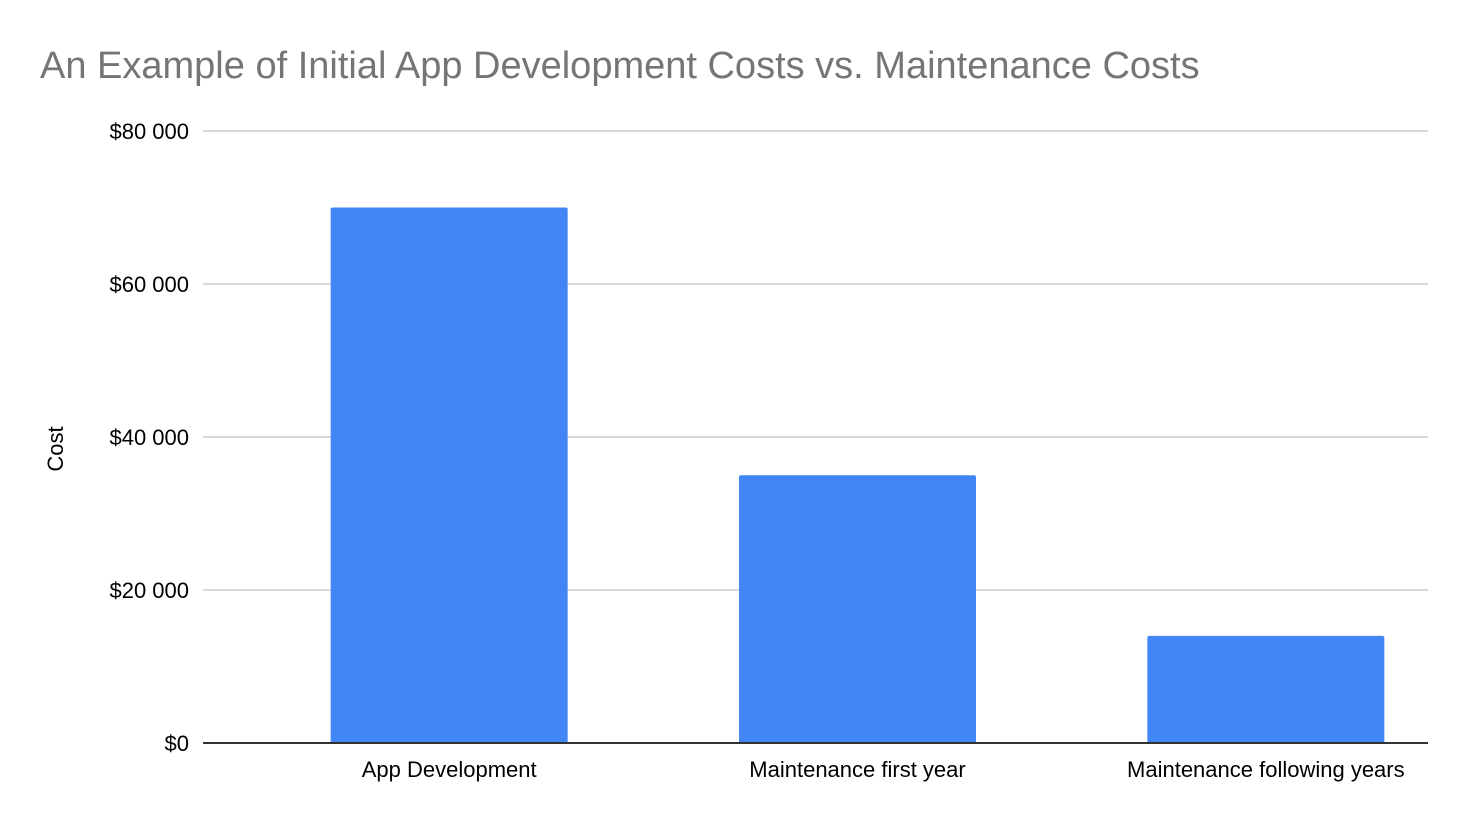  I want to click on y-tick-label: $80 000, so click(149, 131).